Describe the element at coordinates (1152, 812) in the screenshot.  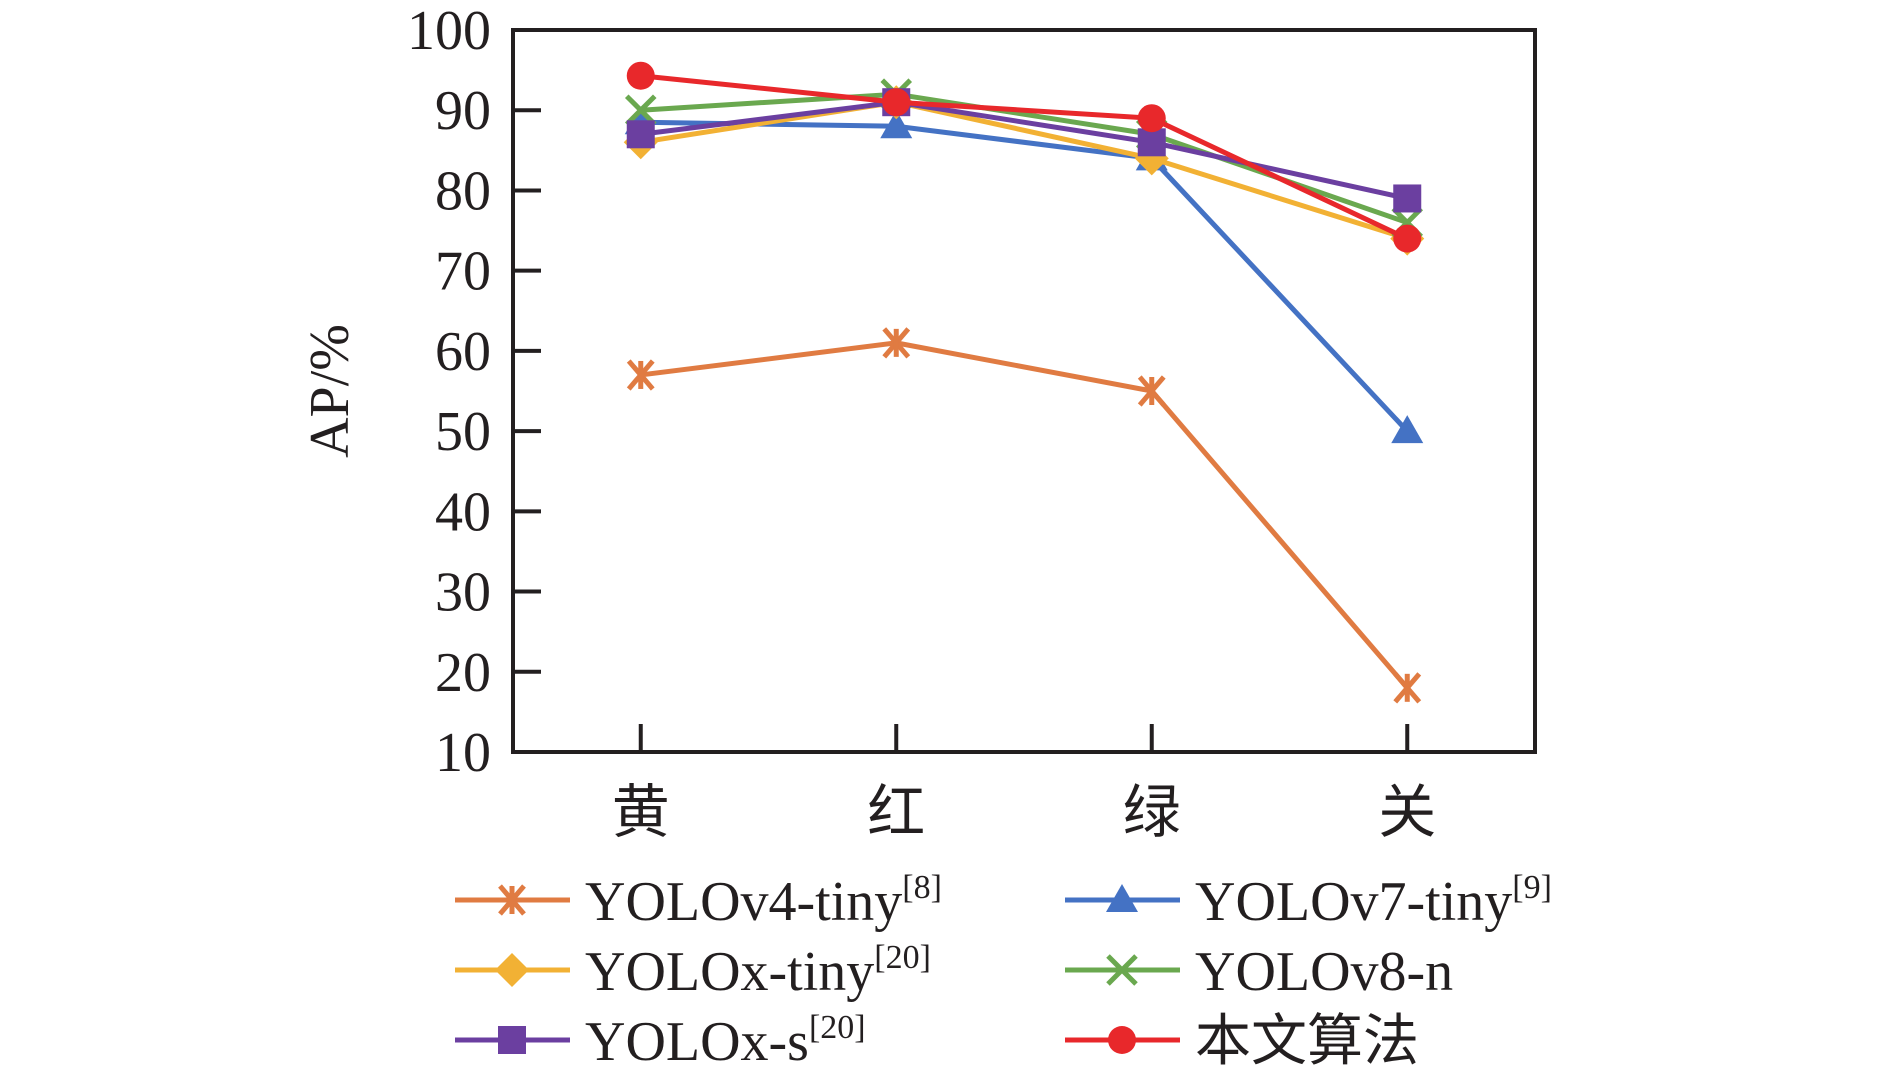
I see `x-tick-label: 绿` at that location.